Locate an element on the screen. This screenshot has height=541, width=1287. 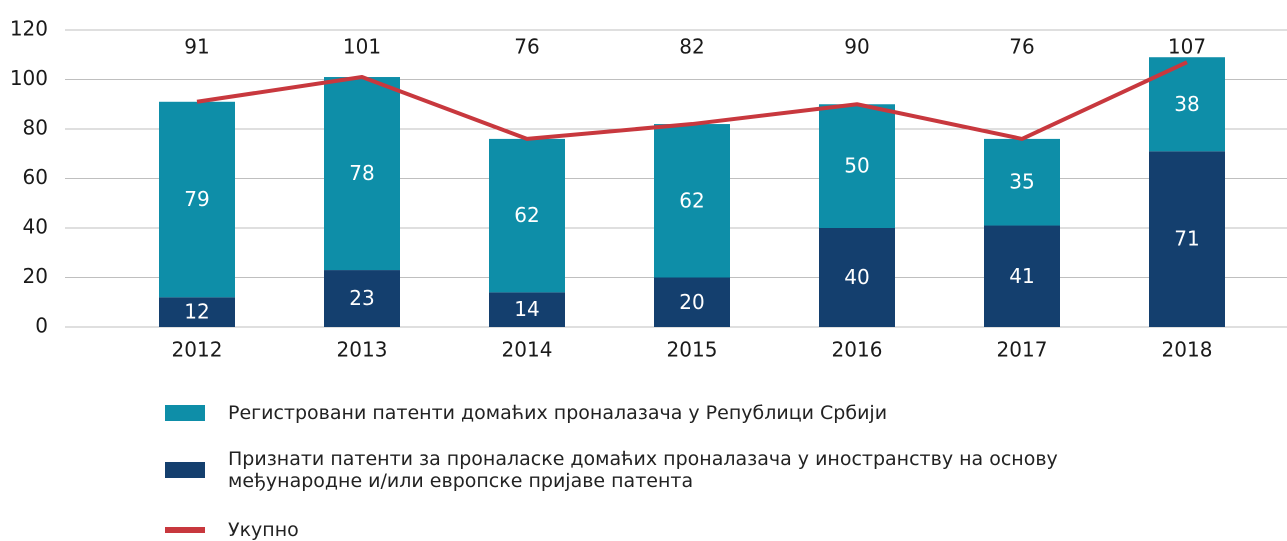
total-label: 101 is located at coordinates (362, 47).